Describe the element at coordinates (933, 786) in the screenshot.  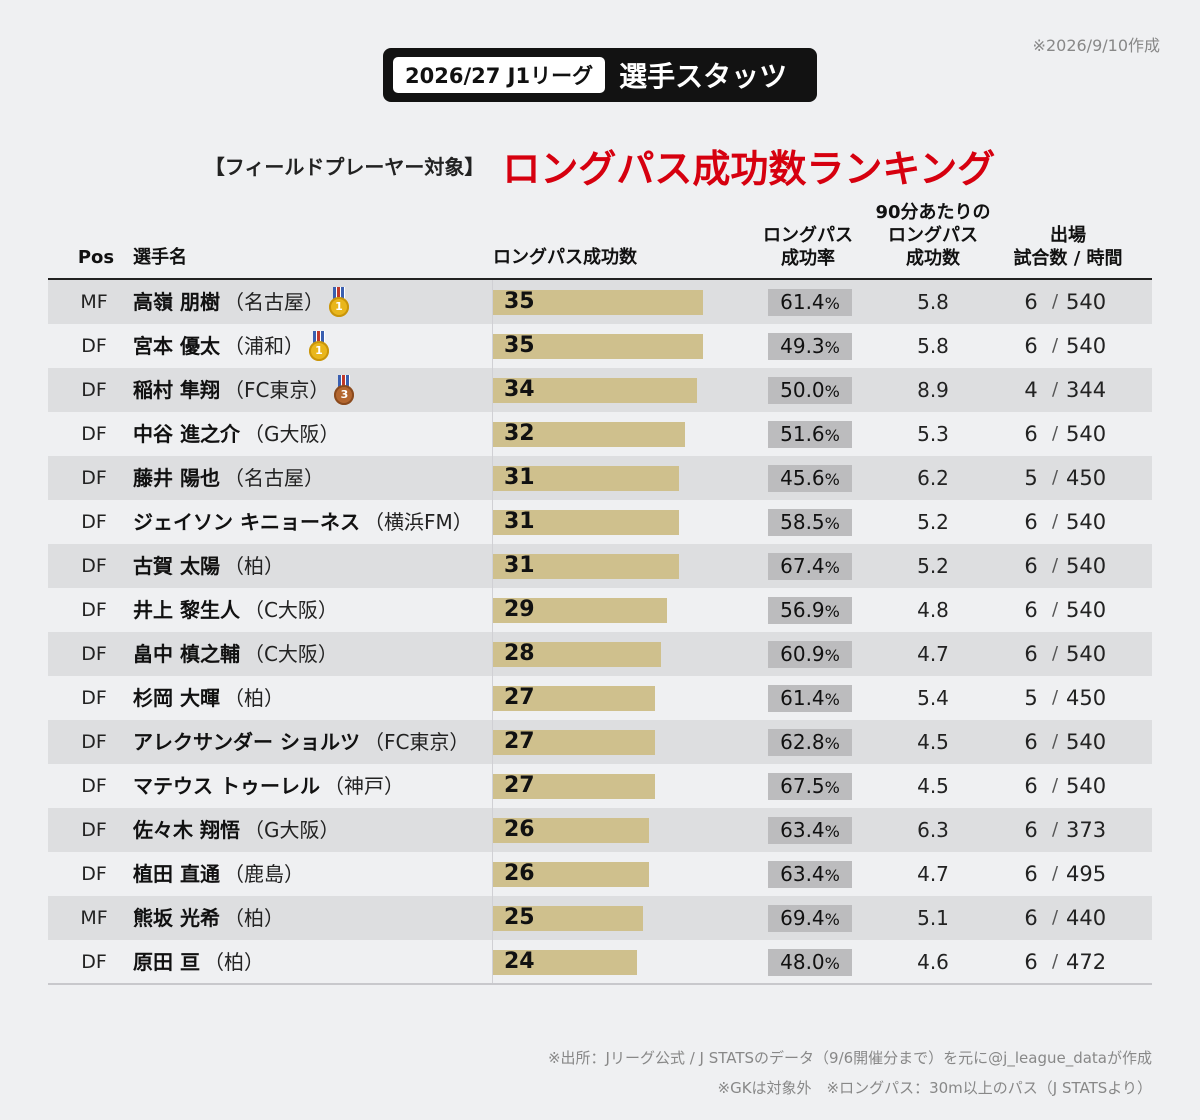
I see `per90-value: 4.5` at that location.